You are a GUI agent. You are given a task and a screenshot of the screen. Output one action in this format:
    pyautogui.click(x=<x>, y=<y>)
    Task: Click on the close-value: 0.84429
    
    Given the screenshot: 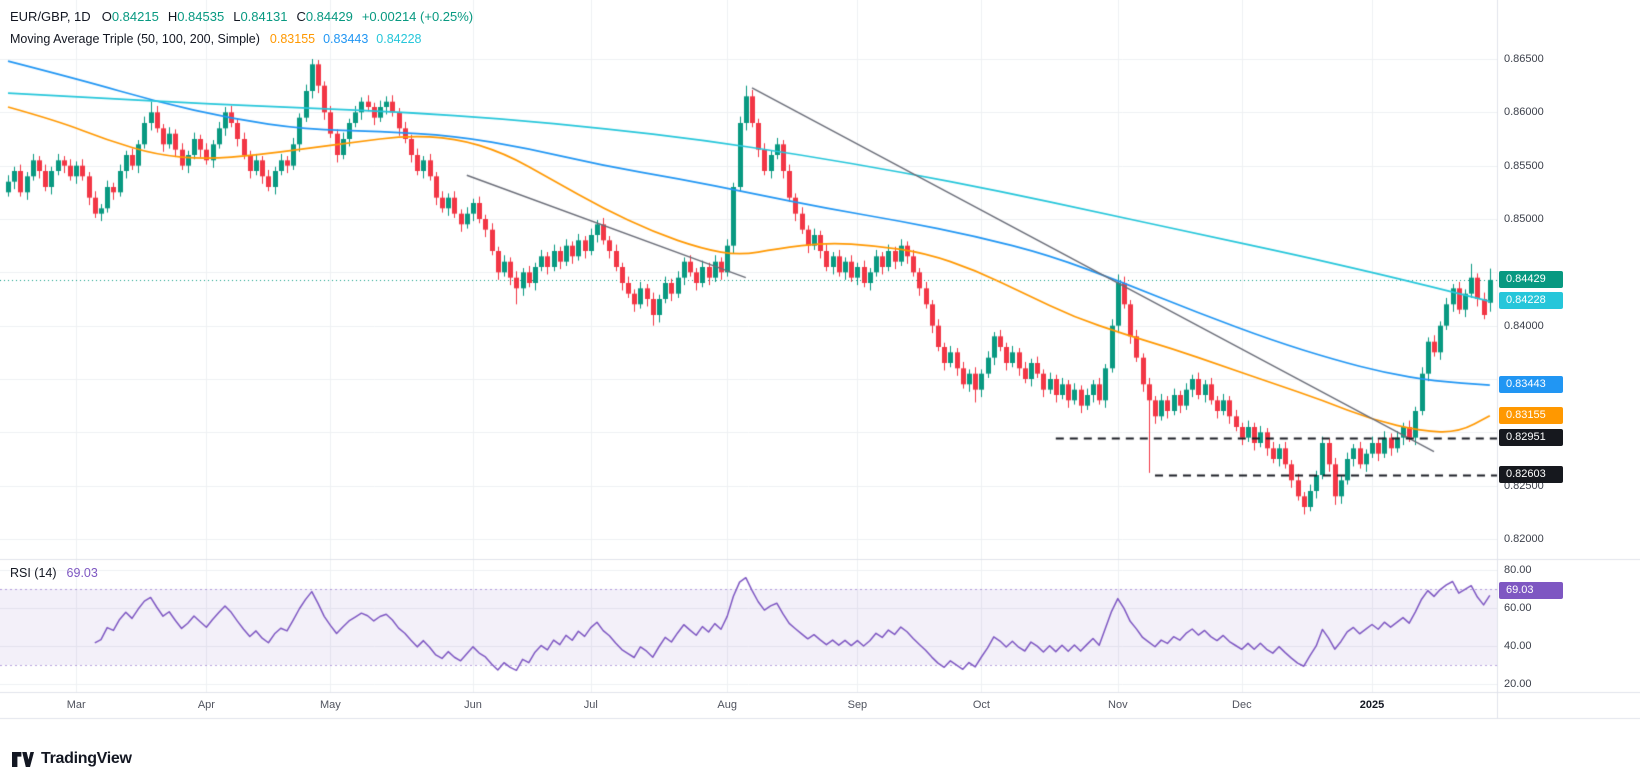 What is the action you would take?
    pyautogui.click(x=329, y=16)
    